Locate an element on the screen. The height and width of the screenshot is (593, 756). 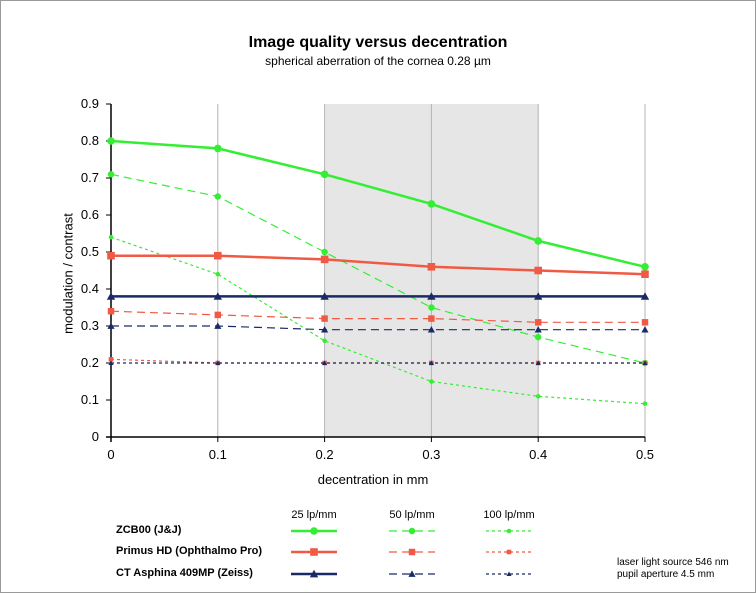
legend-sample-zcb00-j-j-50-lp-mm-marker is located at coordinates (412, 531).